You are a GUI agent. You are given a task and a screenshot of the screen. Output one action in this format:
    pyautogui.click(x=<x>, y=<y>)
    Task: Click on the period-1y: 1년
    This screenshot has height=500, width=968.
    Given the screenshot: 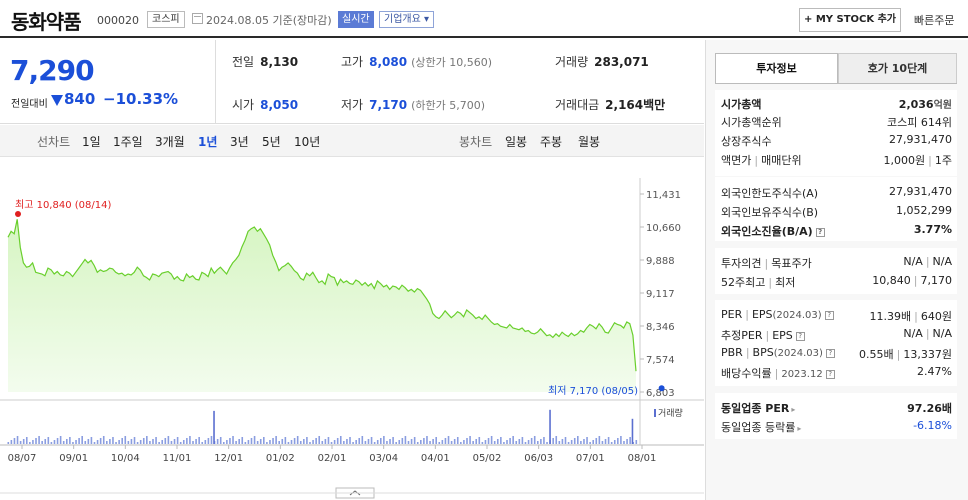 What is the action you would take?
    pyautogui.click(x=208, y=142)
    